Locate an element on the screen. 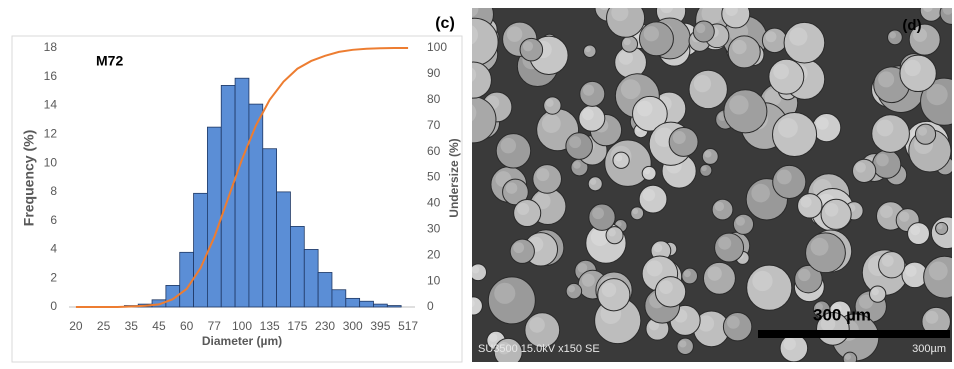 This screenshot has height=369, width=954. y-tick-label: 16 is located at coordinates (51, 76).